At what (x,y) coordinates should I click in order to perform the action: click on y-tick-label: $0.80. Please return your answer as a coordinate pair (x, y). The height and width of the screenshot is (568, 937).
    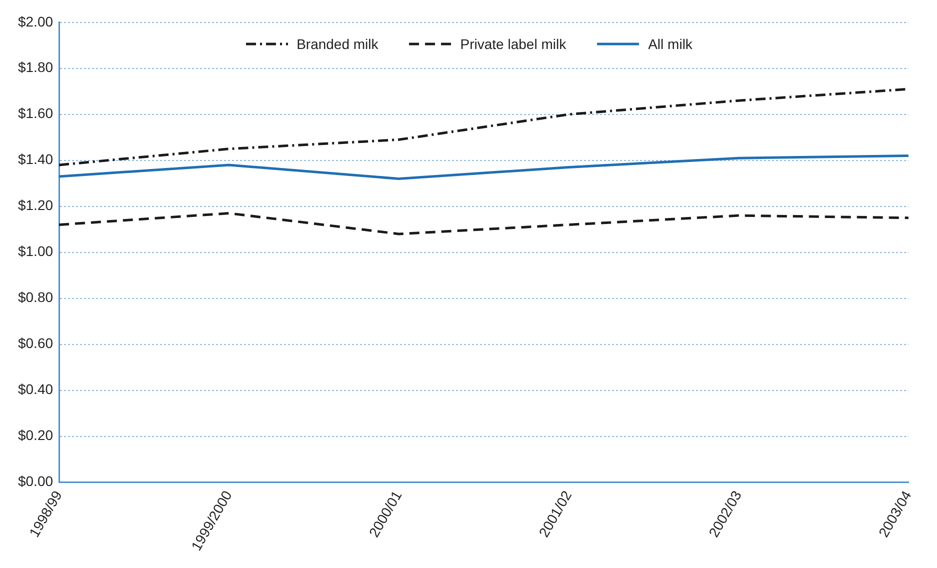
    Looking at the image, I should click on (36, 297).